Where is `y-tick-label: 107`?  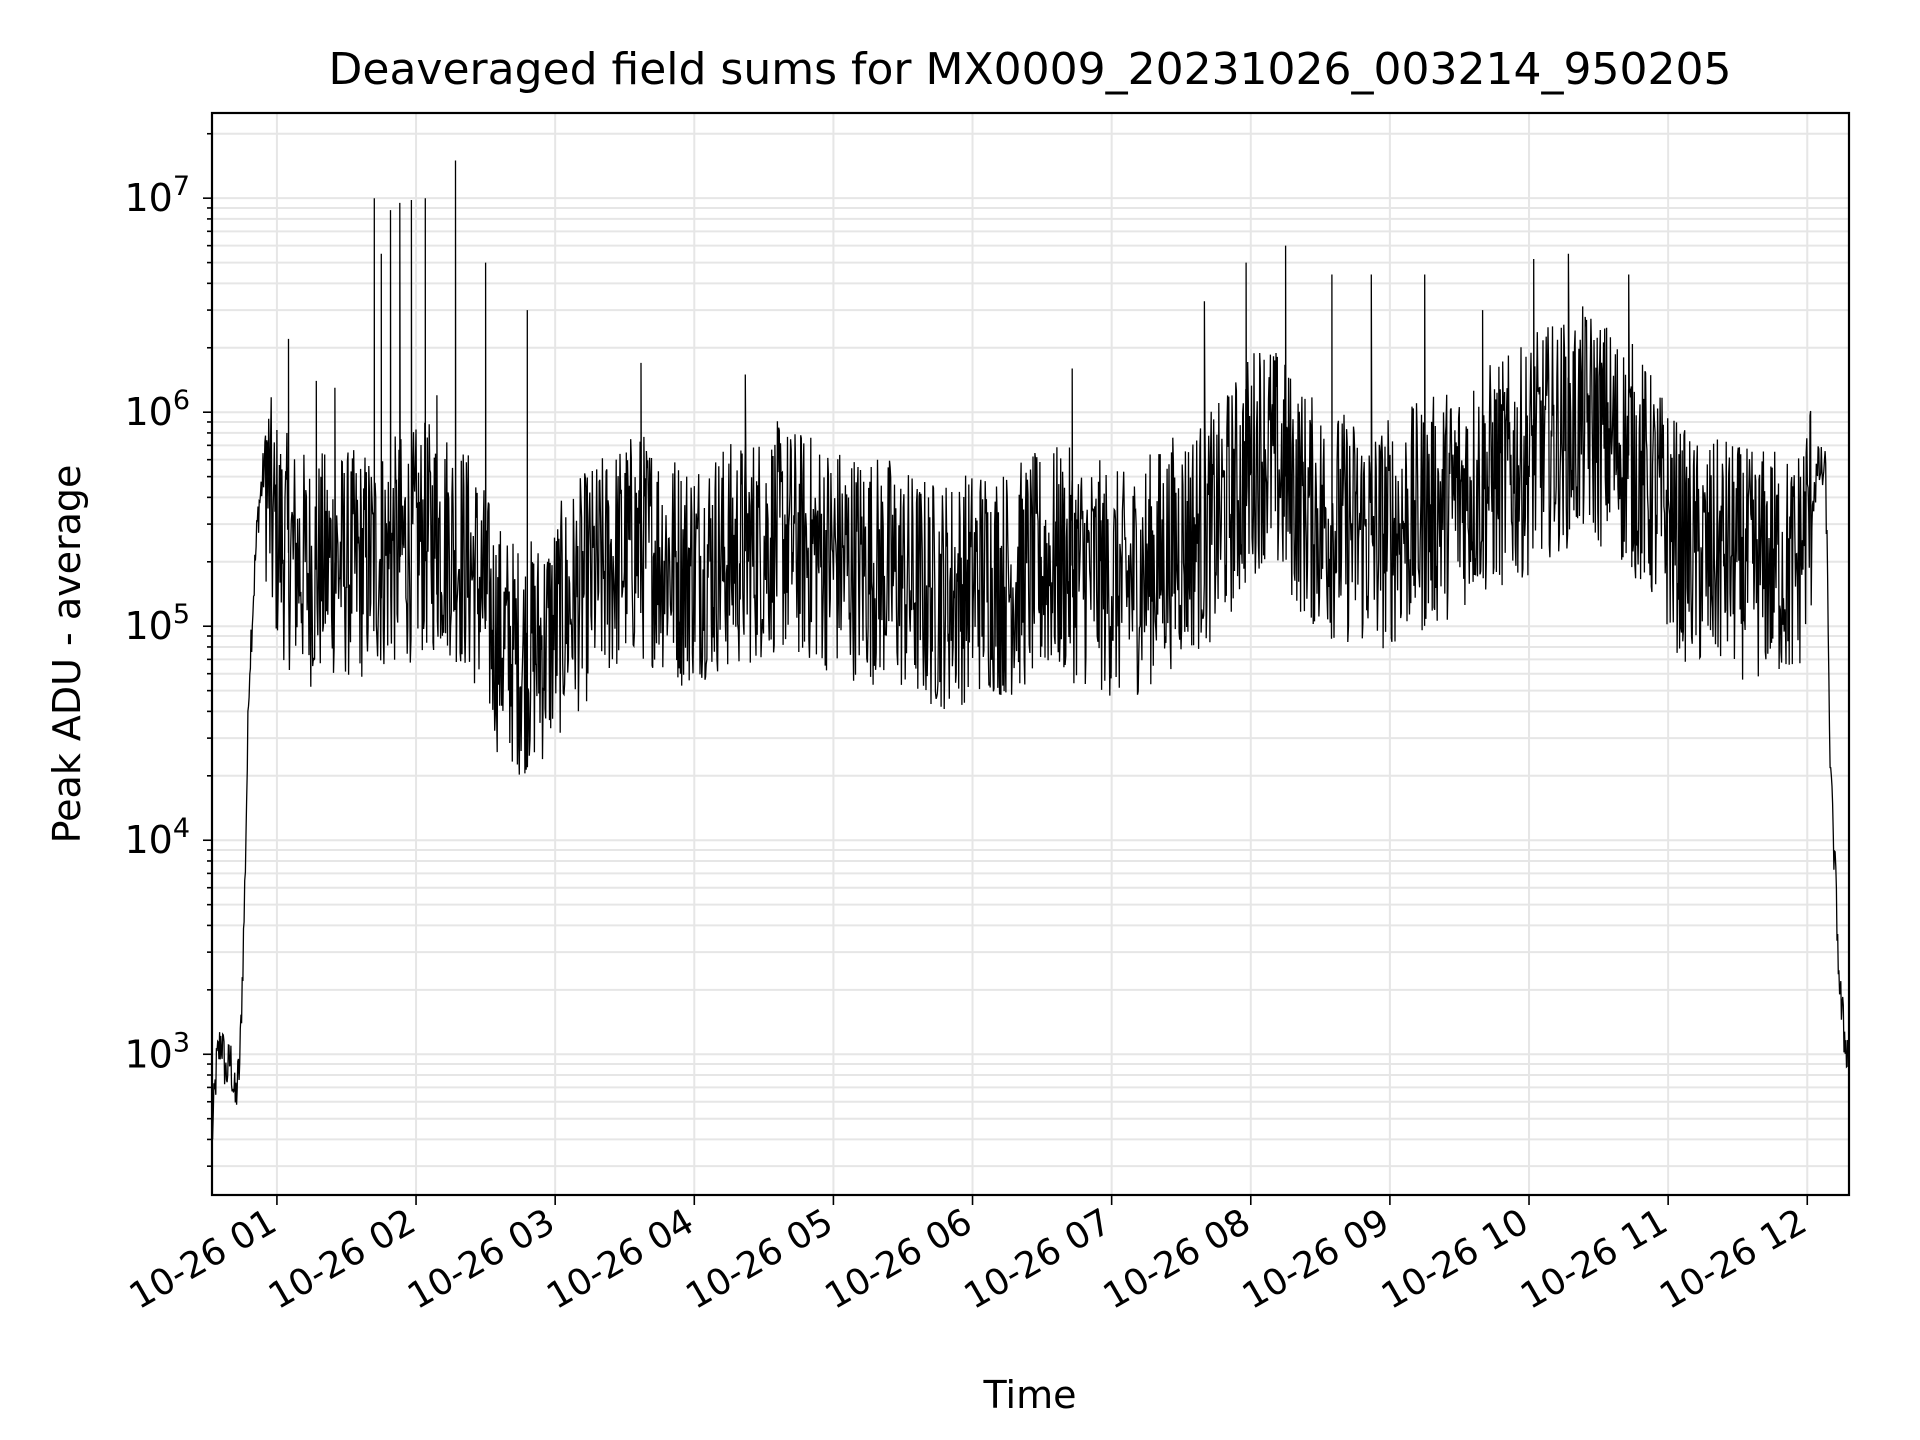
y-tick-label: 107 is located at coordinates (157, 195).